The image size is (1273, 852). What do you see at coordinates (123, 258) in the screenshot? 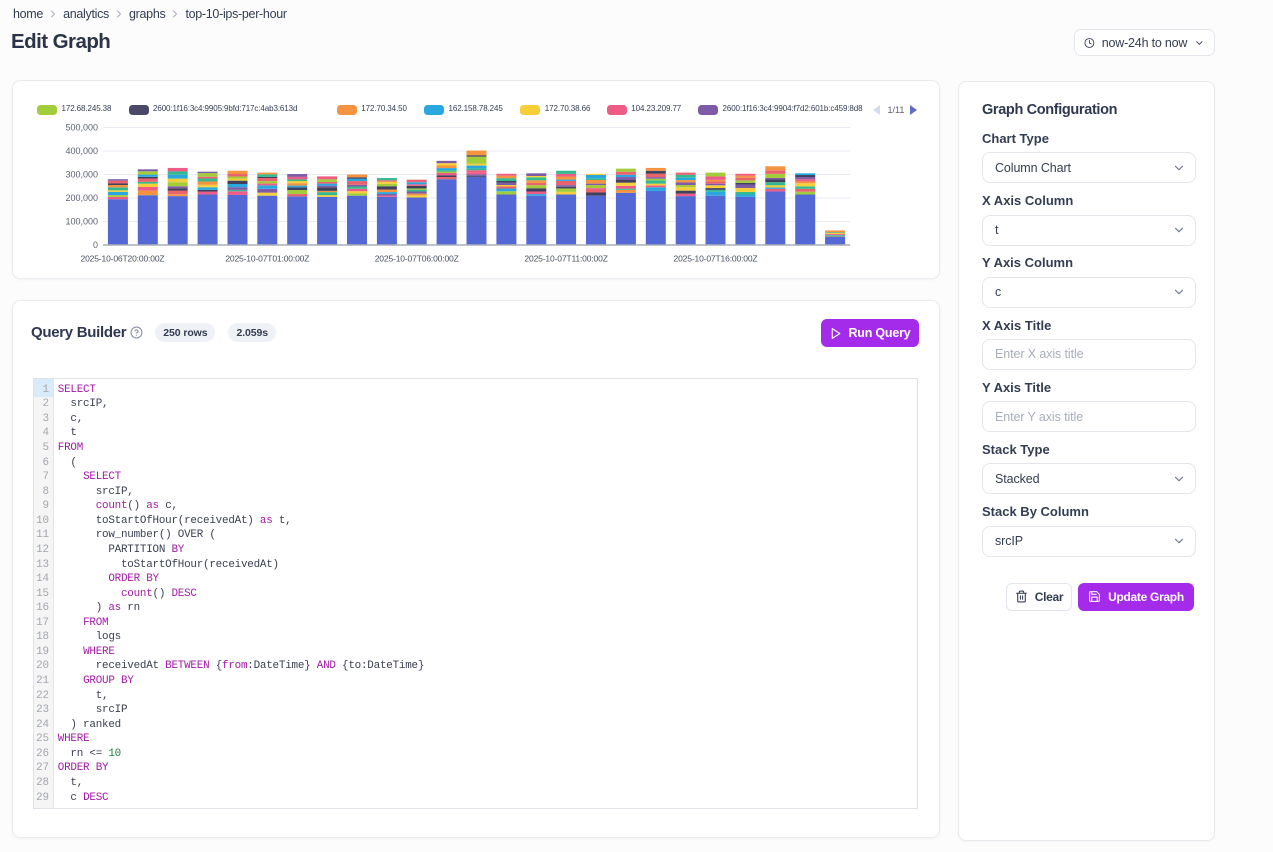
I see `svg-text: 2025-10-06T20:00:00Z` at bounding box center [123, 258].